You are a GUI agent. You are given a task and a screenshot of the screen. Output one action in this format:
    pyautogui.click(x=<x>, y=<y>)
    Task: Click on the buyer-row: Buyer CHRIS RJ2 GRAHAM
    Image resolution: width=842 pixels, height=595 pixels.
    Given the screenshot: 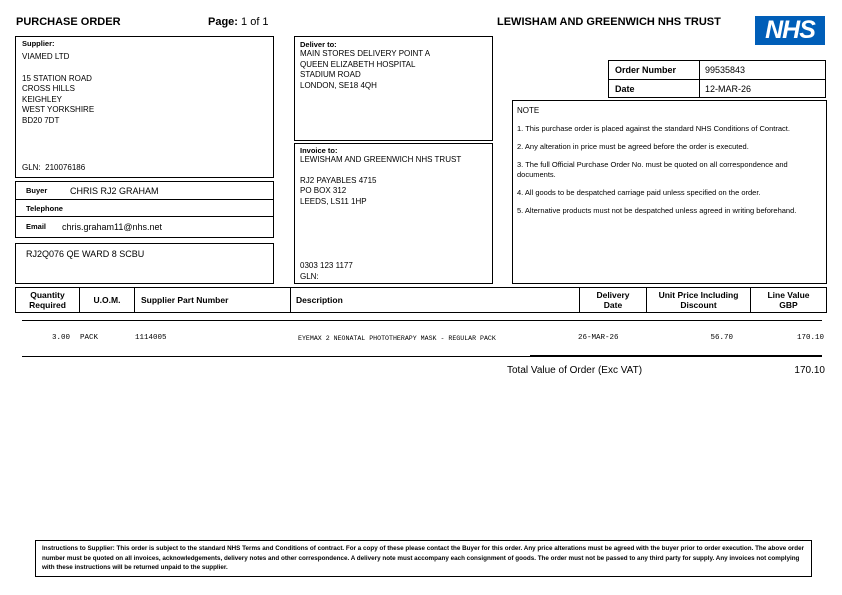 What is the action you would take?
    pyautogui.click(x=144, y=191)
    